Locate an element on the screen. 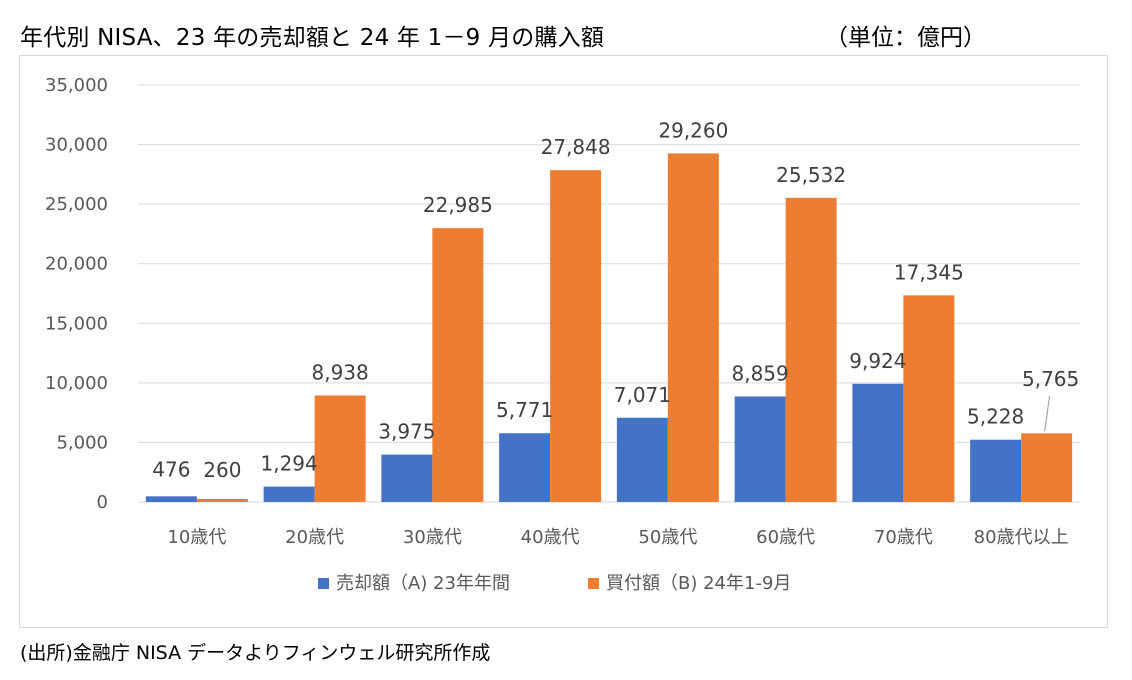 This screenshot has height=680, width=1132. chart-title: 年代別 NISA、23 年の売却額と 24 年 1－9 月の購入額 is located at coordinates (312, 38).